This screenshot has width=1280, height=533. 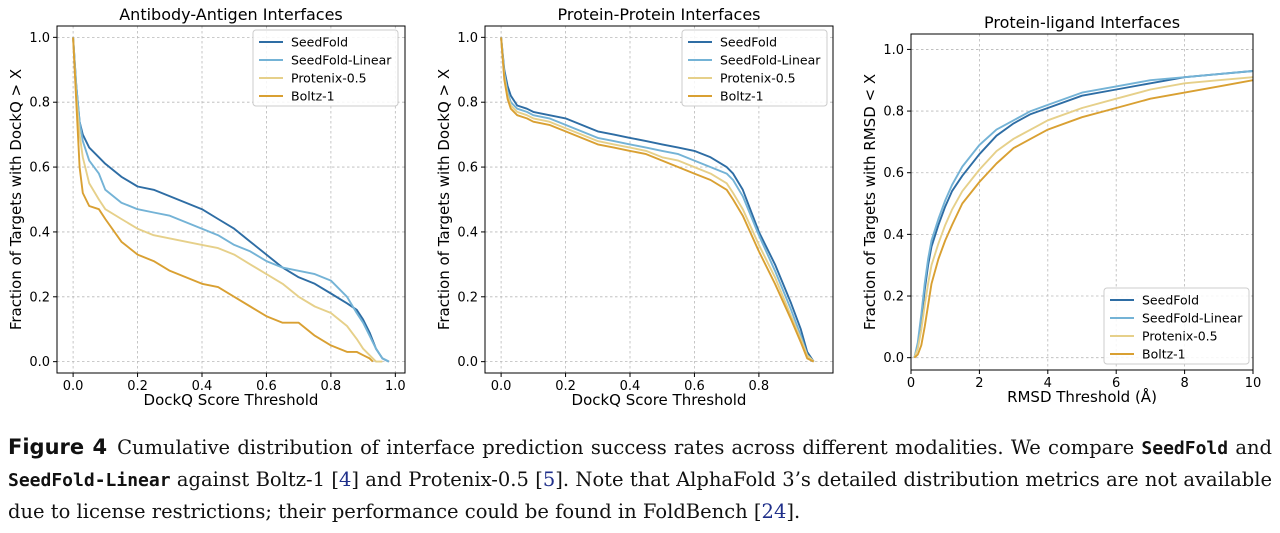 What do you see at coordinates (447, 479) in the screenshot?
I see `caption-text-3: ] and Protenix-0.5 [` at bounding box center [447, 479].